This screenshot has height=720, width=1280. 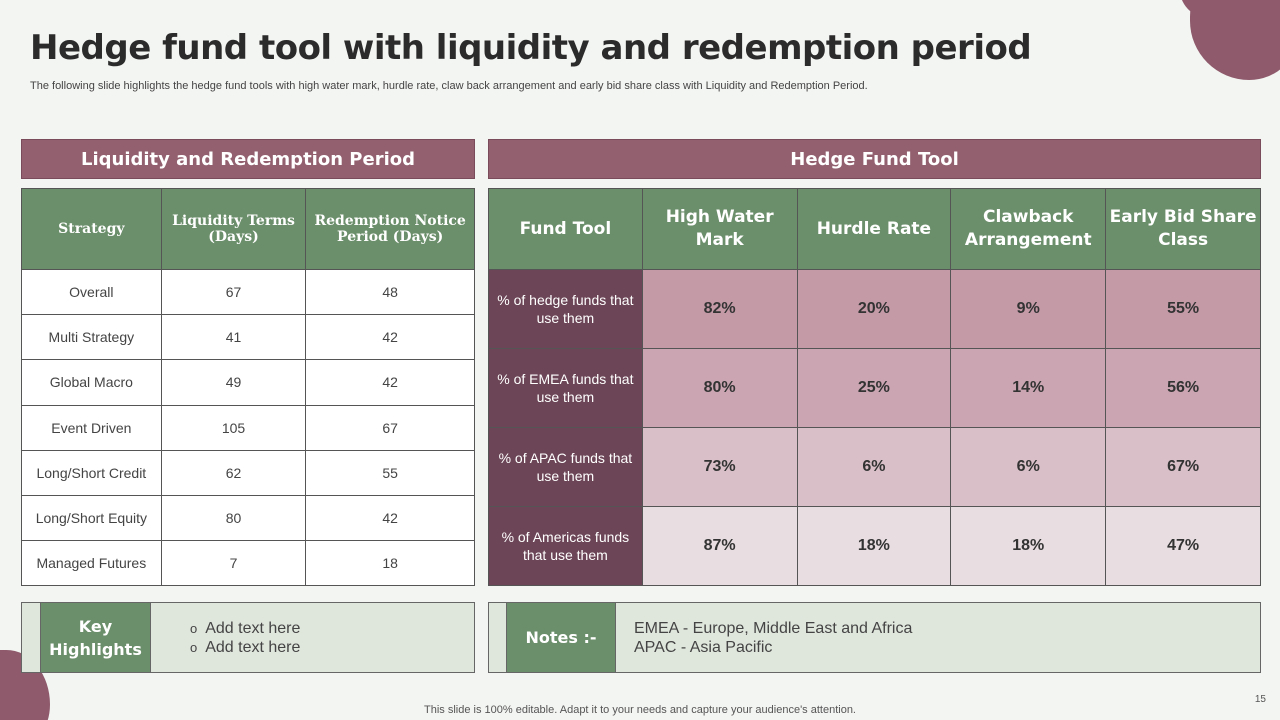 What do you see at coordinates (233, 229) in the screenshot?
I see `column-header-liquidity-terms: Liquidity Terms (Days)` at bounding box center [233, 229].